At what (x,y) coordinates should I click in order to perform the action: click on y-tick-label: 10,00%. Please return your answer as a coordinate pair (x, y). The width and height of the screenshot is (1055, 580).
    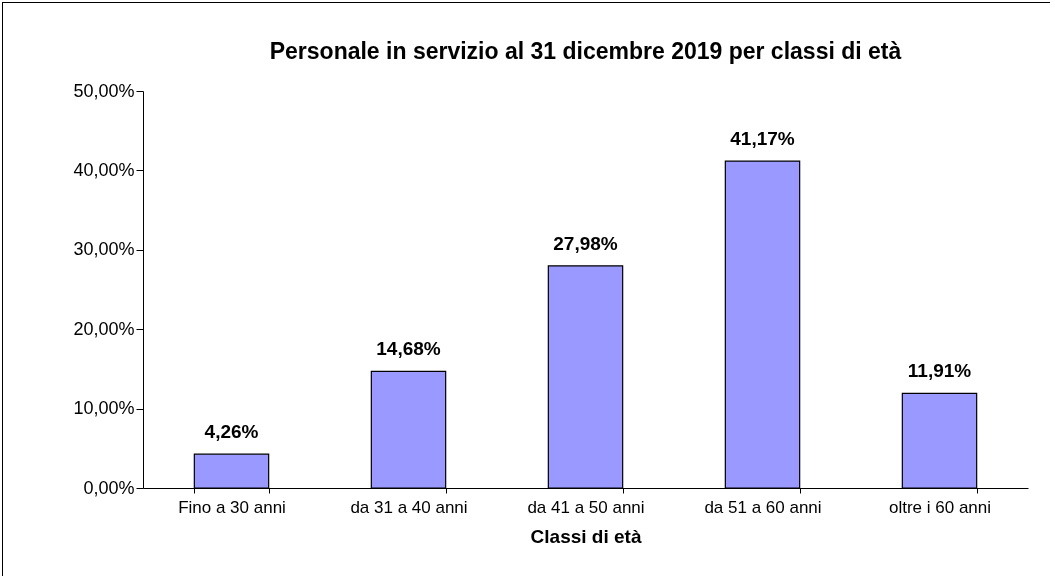
    Looking at the image, I should click on (104, 408).